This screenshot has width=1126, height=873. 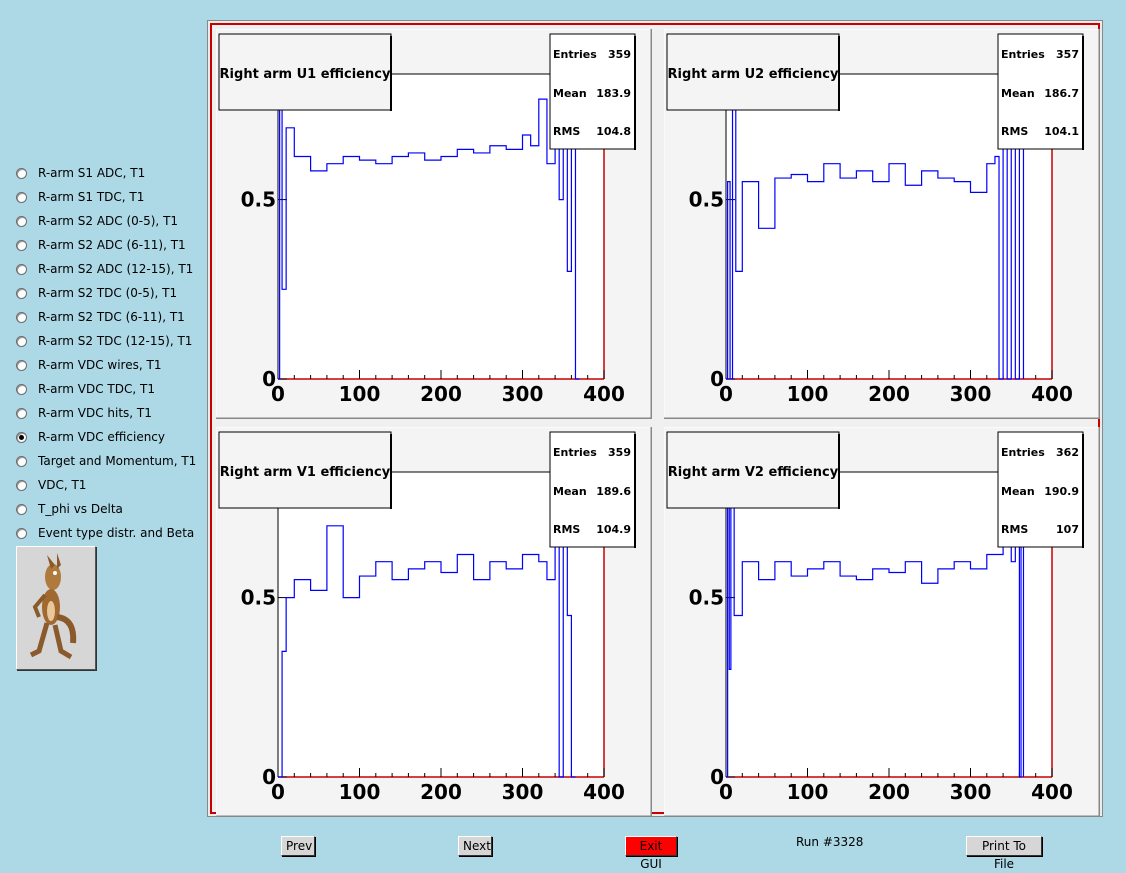 I want to click on radio-item: Event type distr. and Beta, so click(x=111, y=533).